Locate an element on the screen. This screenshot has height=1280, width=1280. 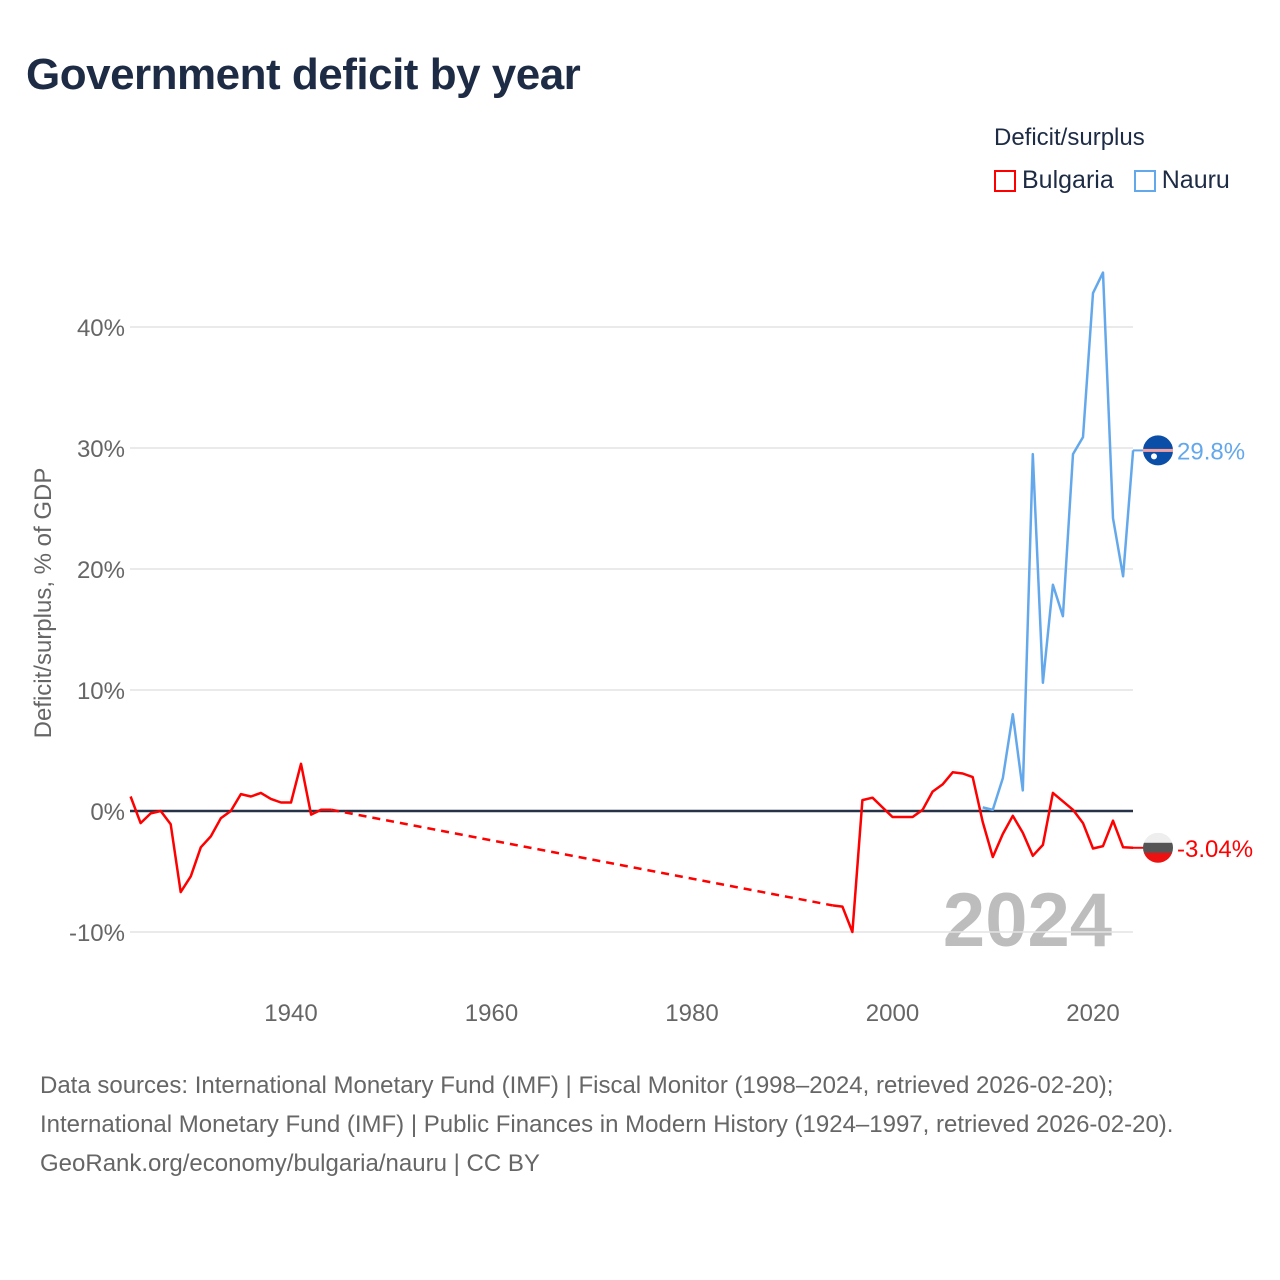
series-gap-bulgaria is located at coordinates (581, 857).